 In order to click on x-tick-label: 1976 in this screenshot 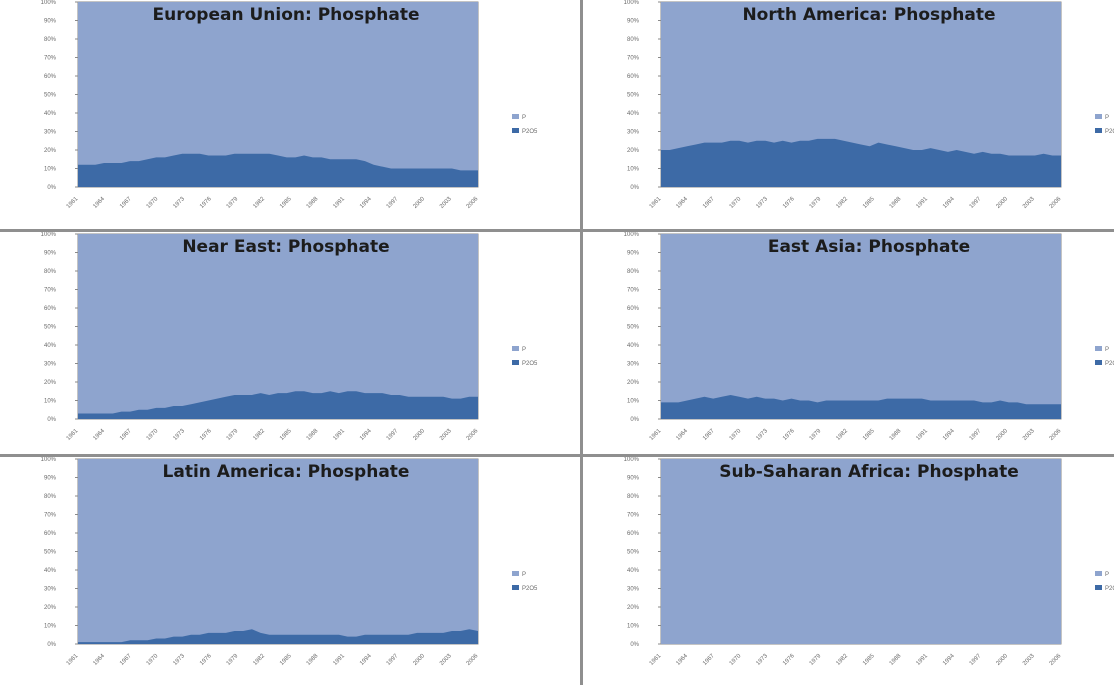, I will do `click(206, 203)`.